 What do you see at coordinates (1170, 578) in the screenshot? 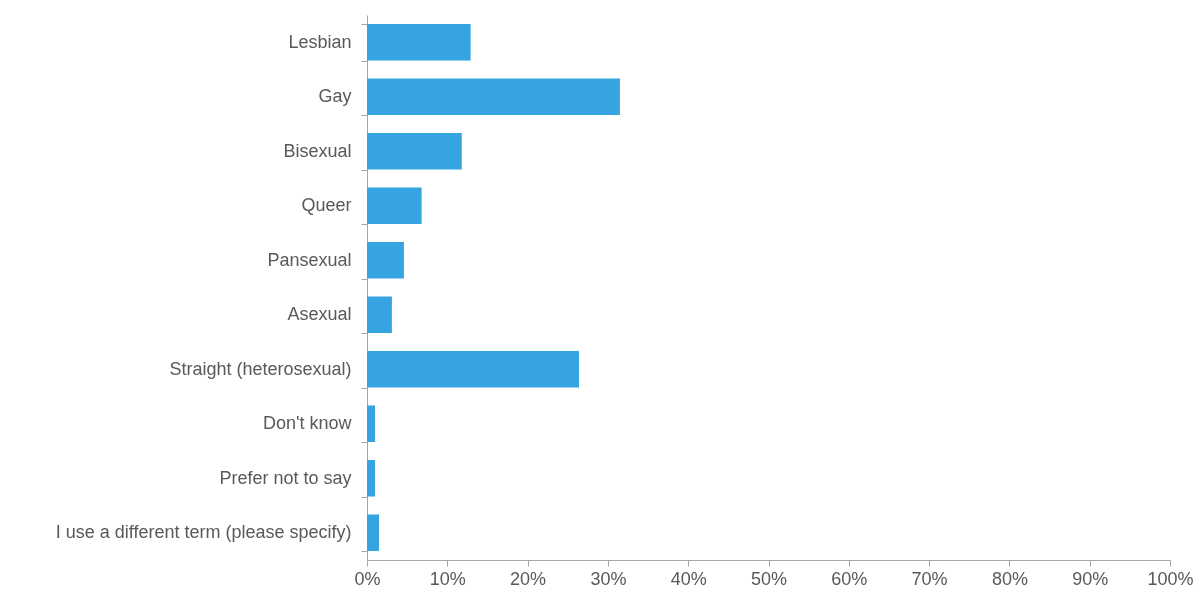
I see `x-tick-label: 100%` at bounding box center [1170, 578].